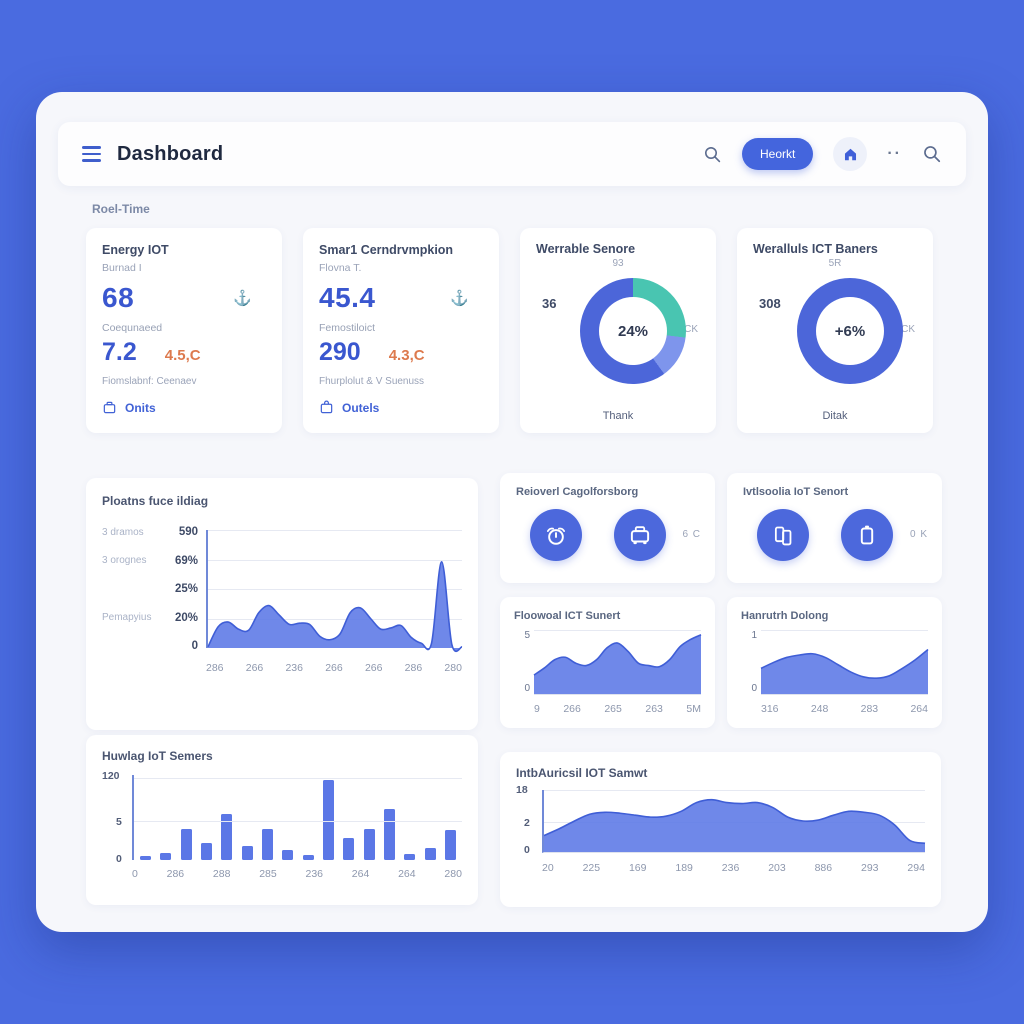 Image resolution: width=1024 pixels, height=1024 pixels. What do you see at coordinates (591, 868) in the screenshot?
I see `axis-tick: 225` at bounding box center [591, 868].